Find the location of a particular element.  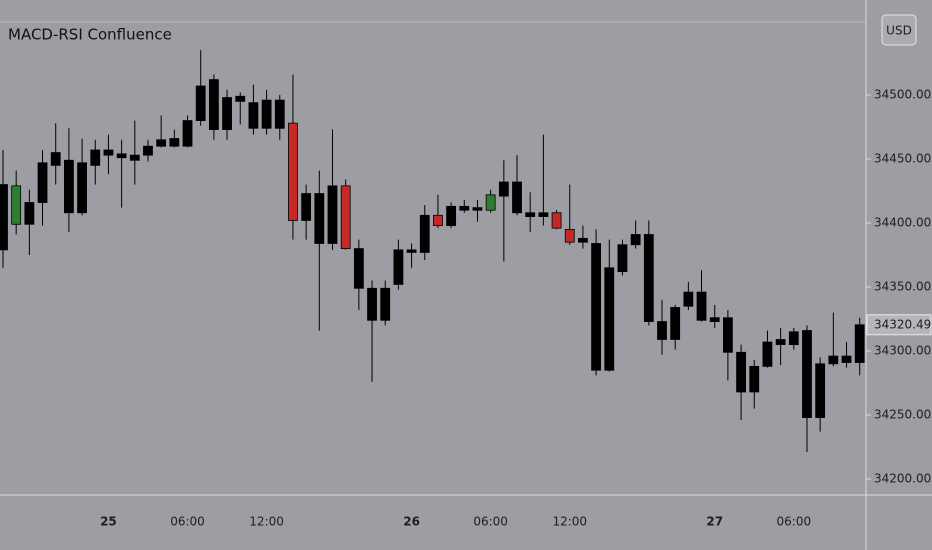

y-tick-label: 34250.00 is located at coordinates (902, 414).